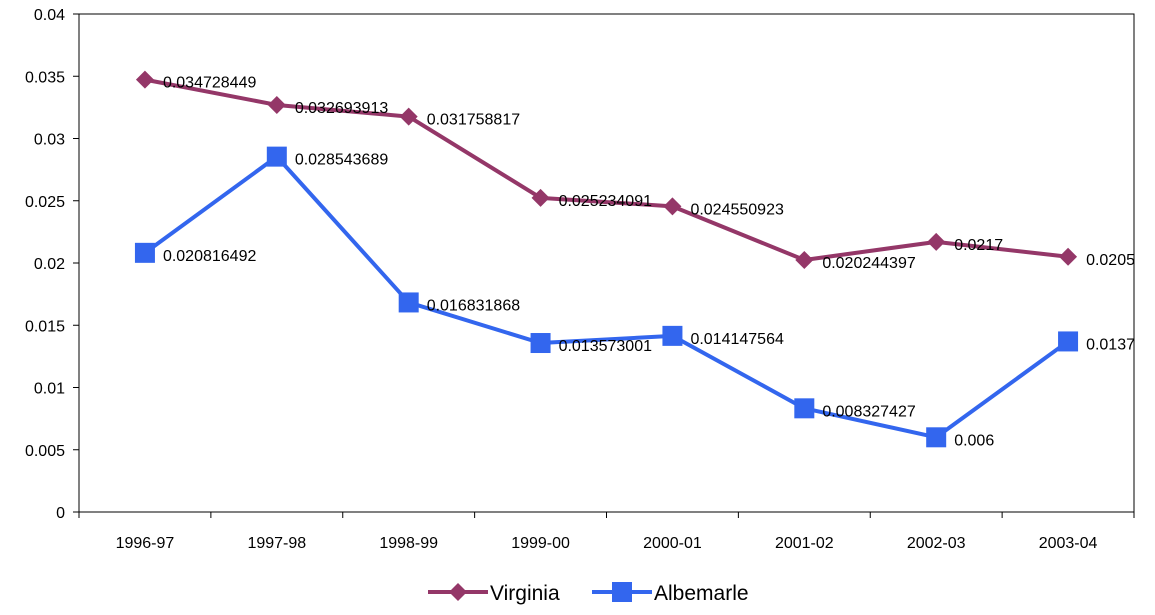  Describe the element at coordinates (45, 451) in the screenshot. I see `y-tick-label: 0.005` at that location.